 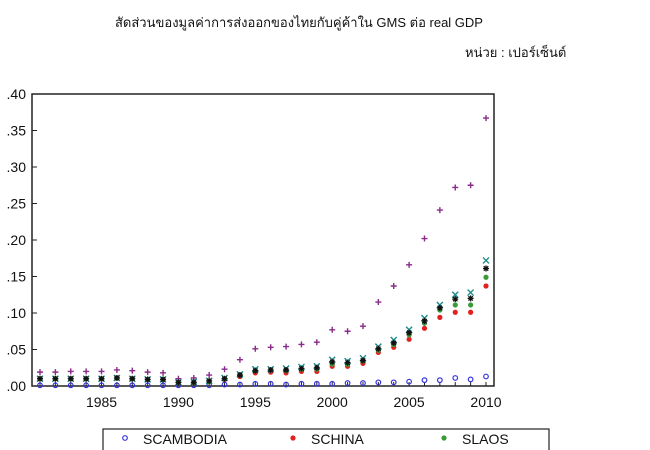 I want to click on legend-label: SLAOS, so click(x=485, y=439).